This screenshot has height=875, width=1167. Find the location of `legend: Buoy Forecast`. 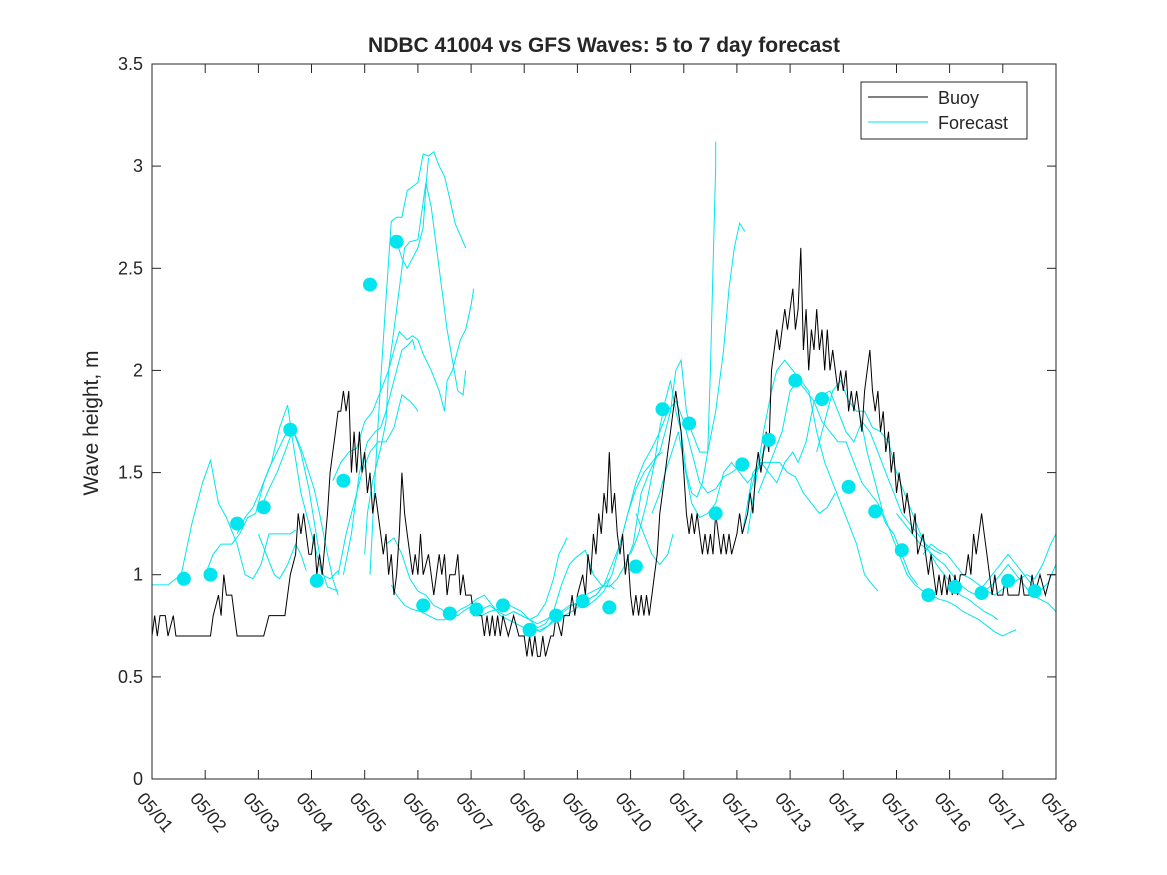

legend: Buoy Forecast is located at coordinates (944, 110).